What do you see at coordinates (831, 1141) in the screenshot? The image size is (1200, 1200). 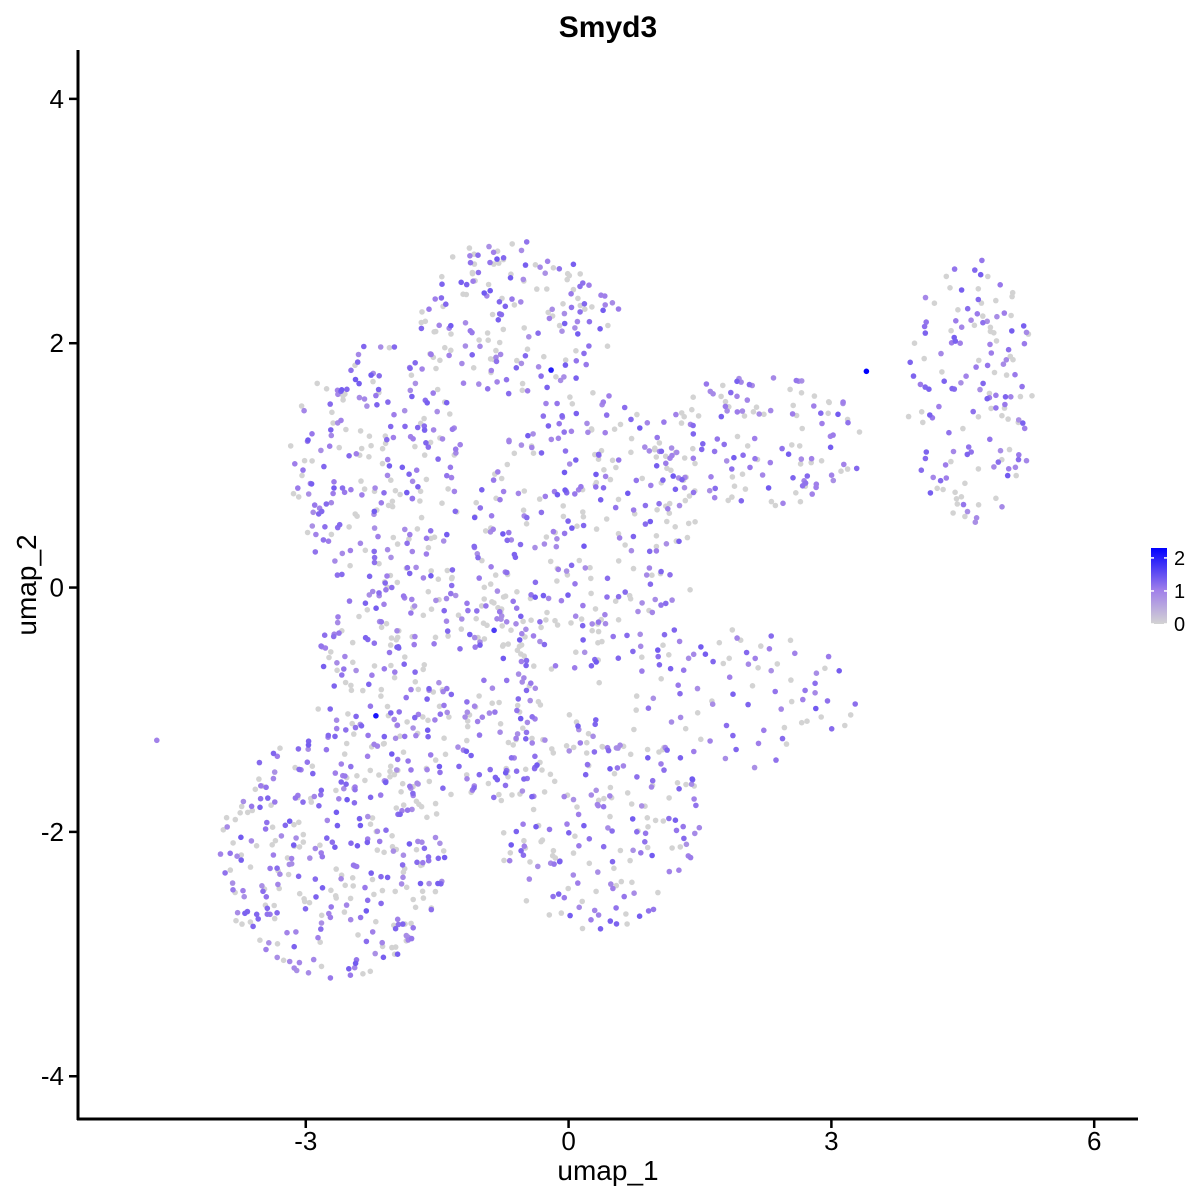 I see `x-tick-label: 3` at bounding box center [831, 1141].